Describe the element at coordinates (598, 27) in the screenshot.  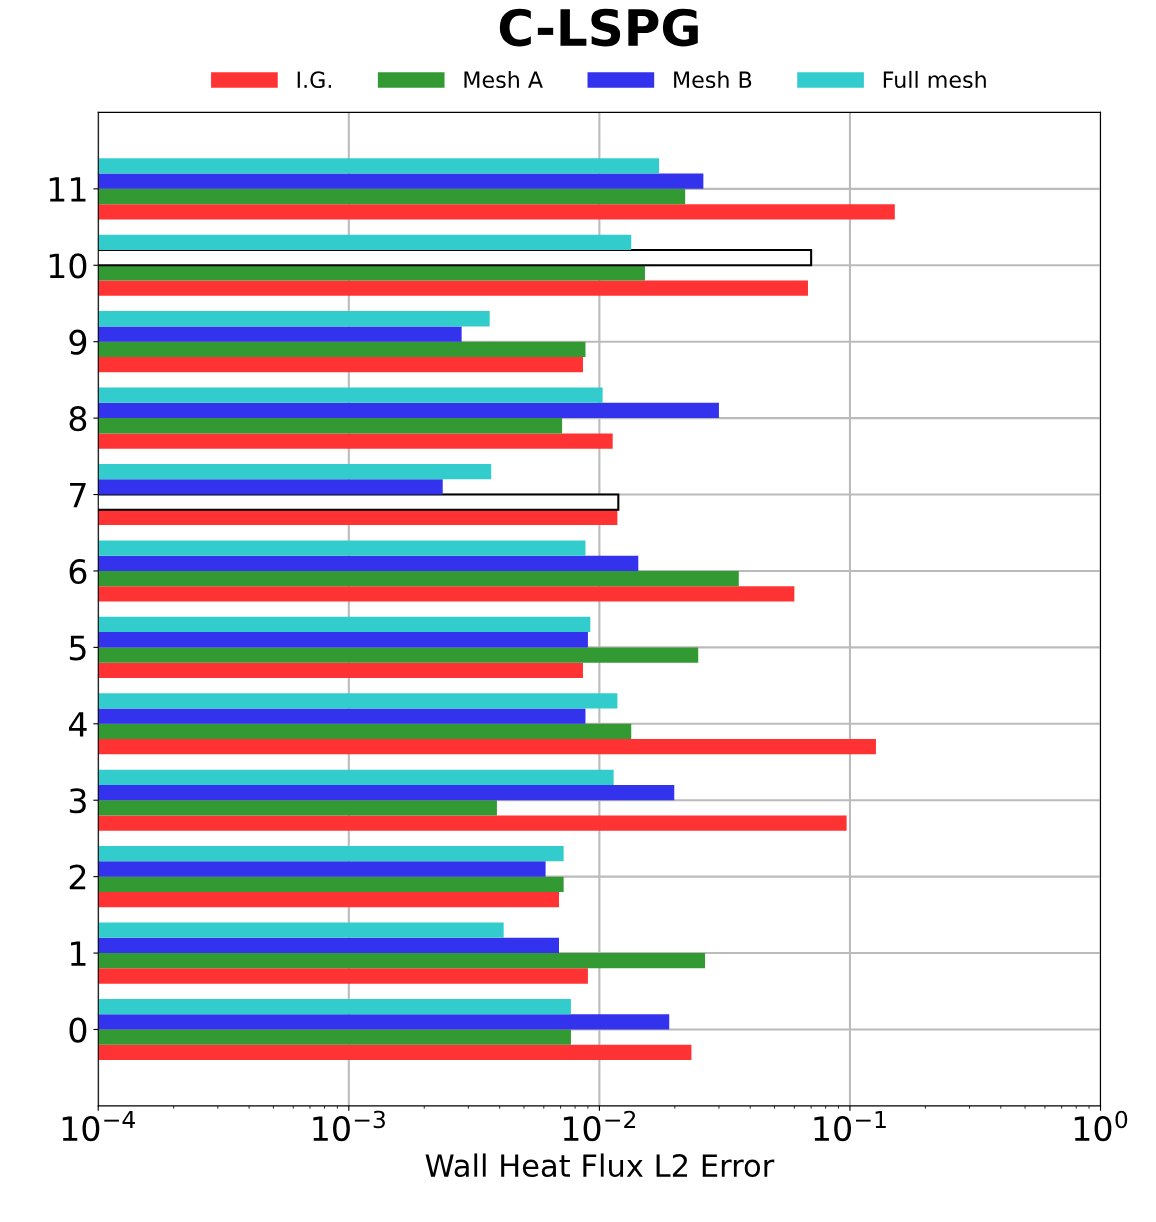
I see `chart-title: C-LSPG` at that location.